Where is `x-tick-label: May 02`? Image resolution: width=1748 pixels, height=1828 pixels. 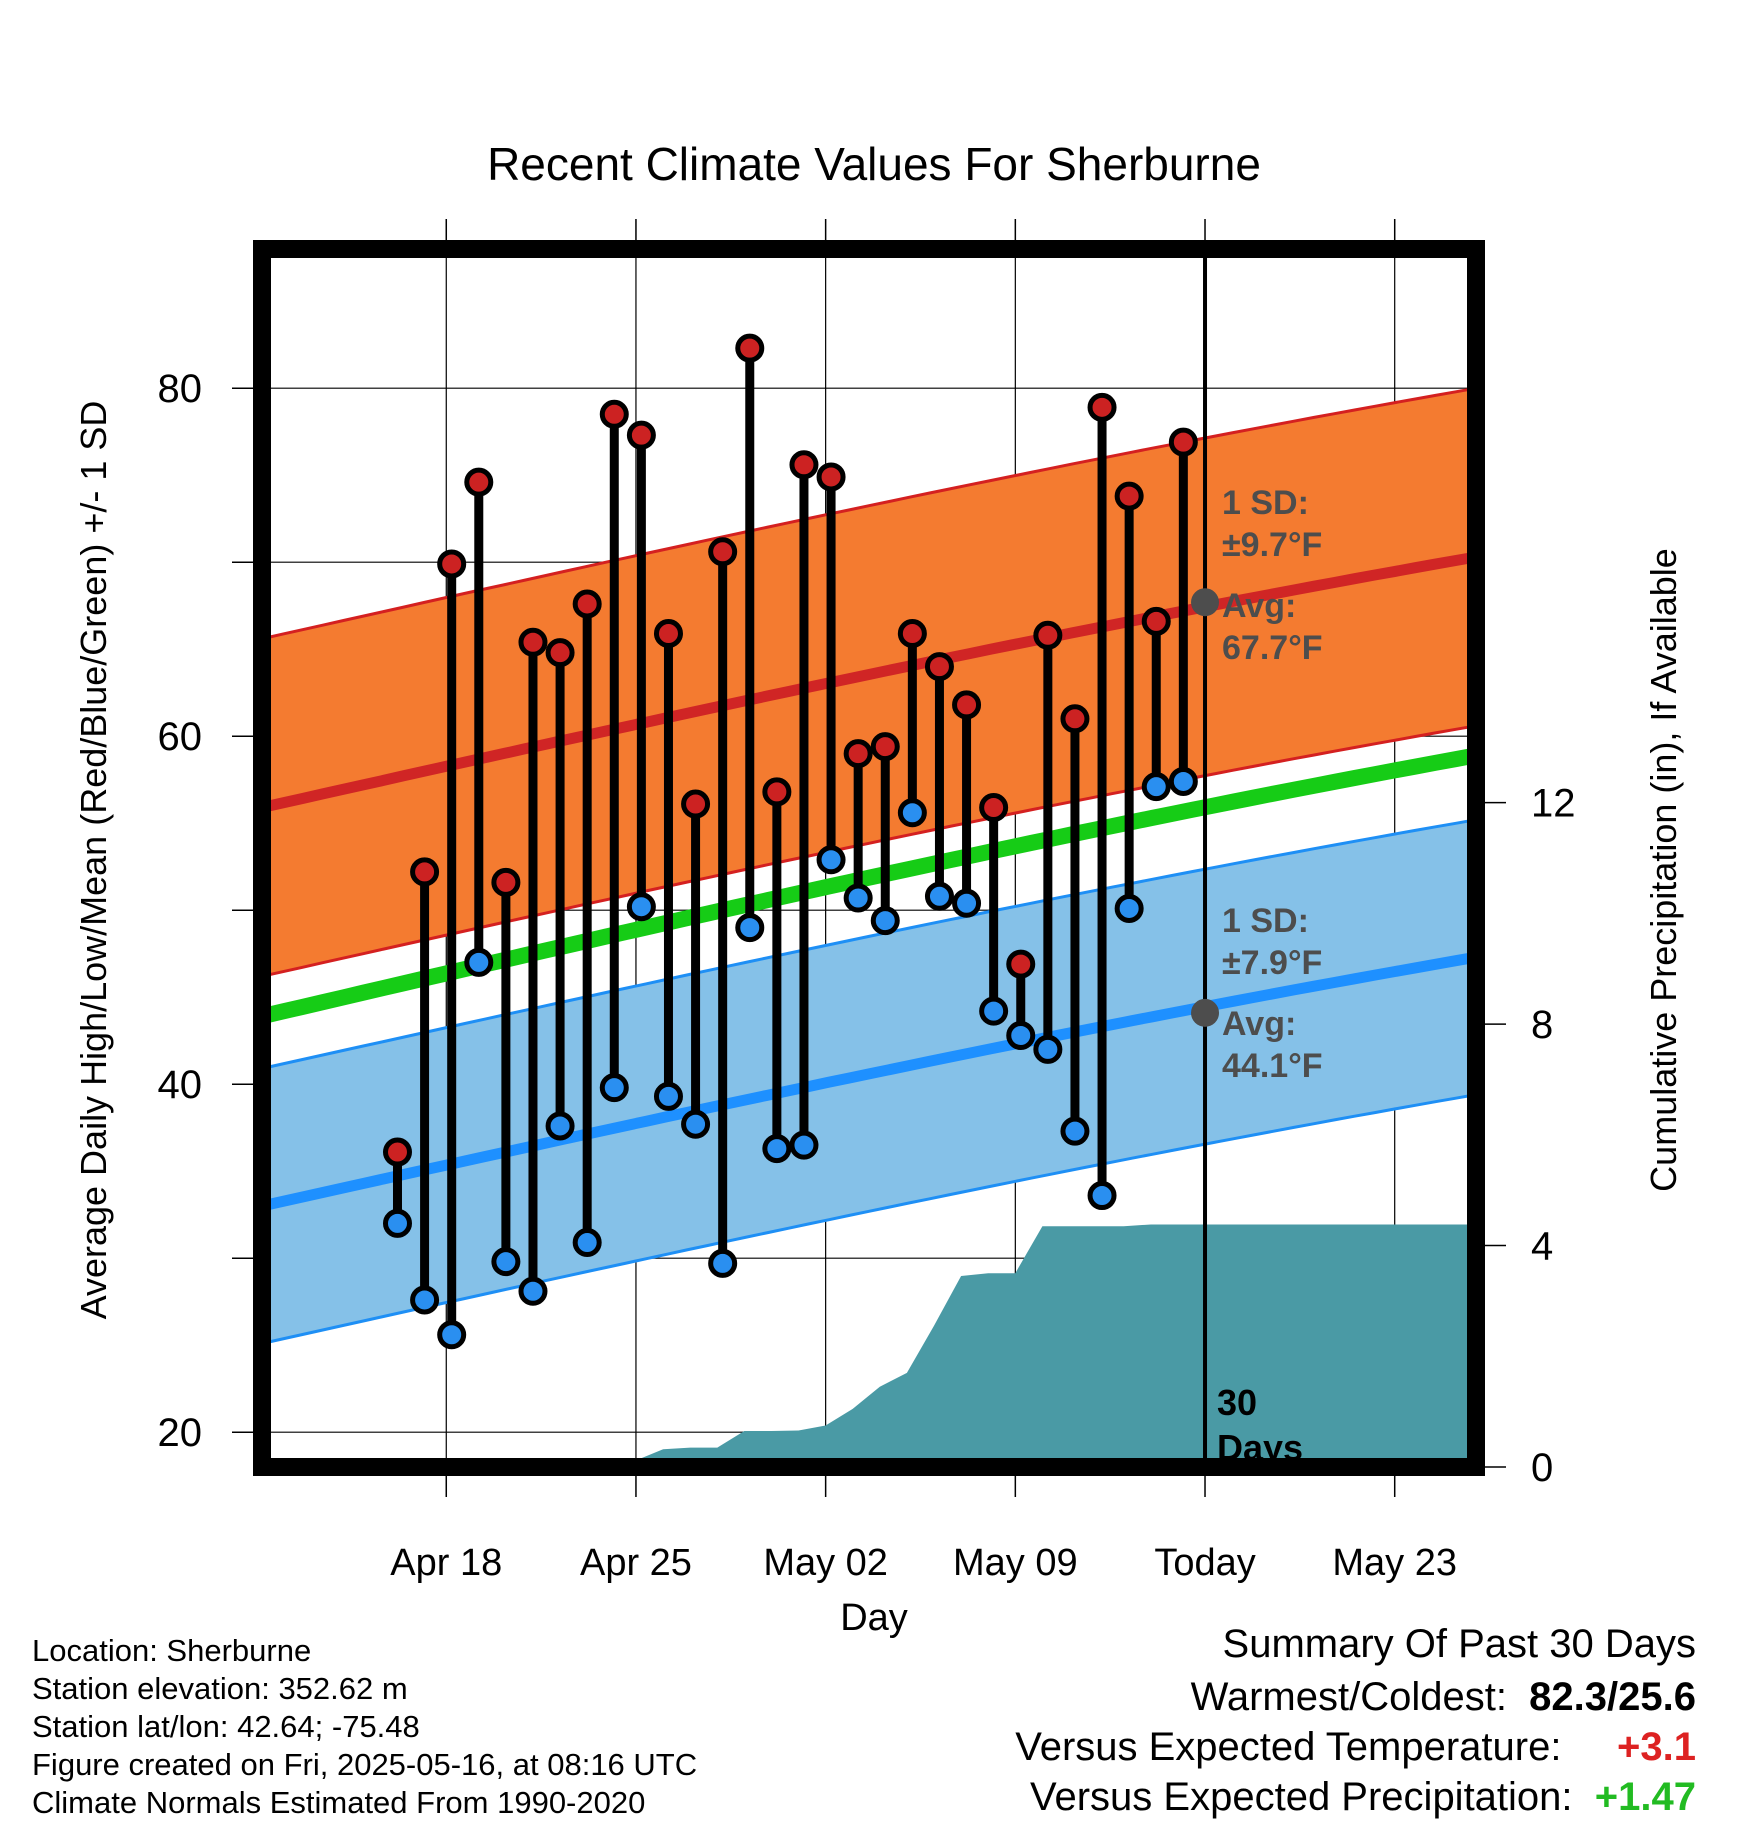
x-tick-label: May 02 is located at coordinates (825, 1563).